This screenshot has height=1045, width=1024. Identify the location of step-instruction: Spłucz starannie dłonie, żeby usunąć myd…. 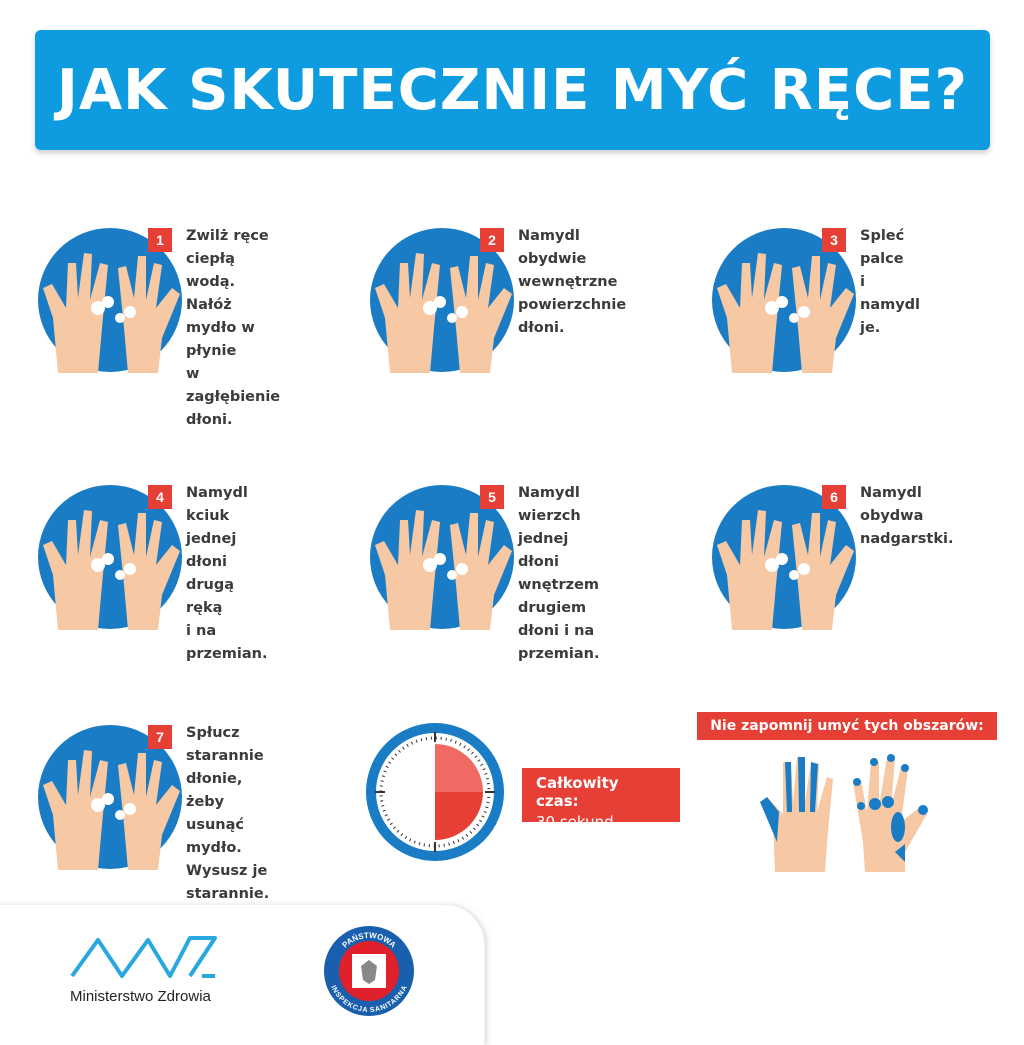
(228, 813).